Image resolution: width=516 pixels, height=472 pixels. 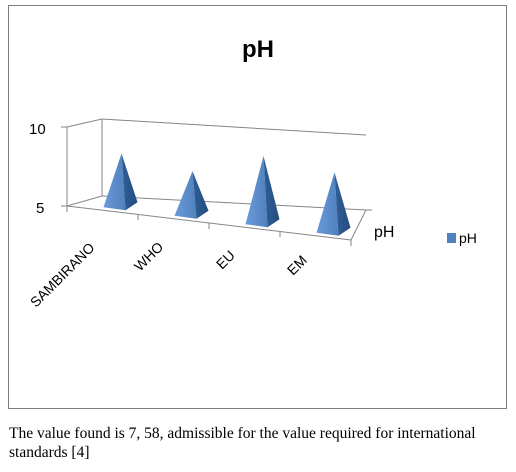 I want to click on chart-title: pH, so click(x=258, y=49).